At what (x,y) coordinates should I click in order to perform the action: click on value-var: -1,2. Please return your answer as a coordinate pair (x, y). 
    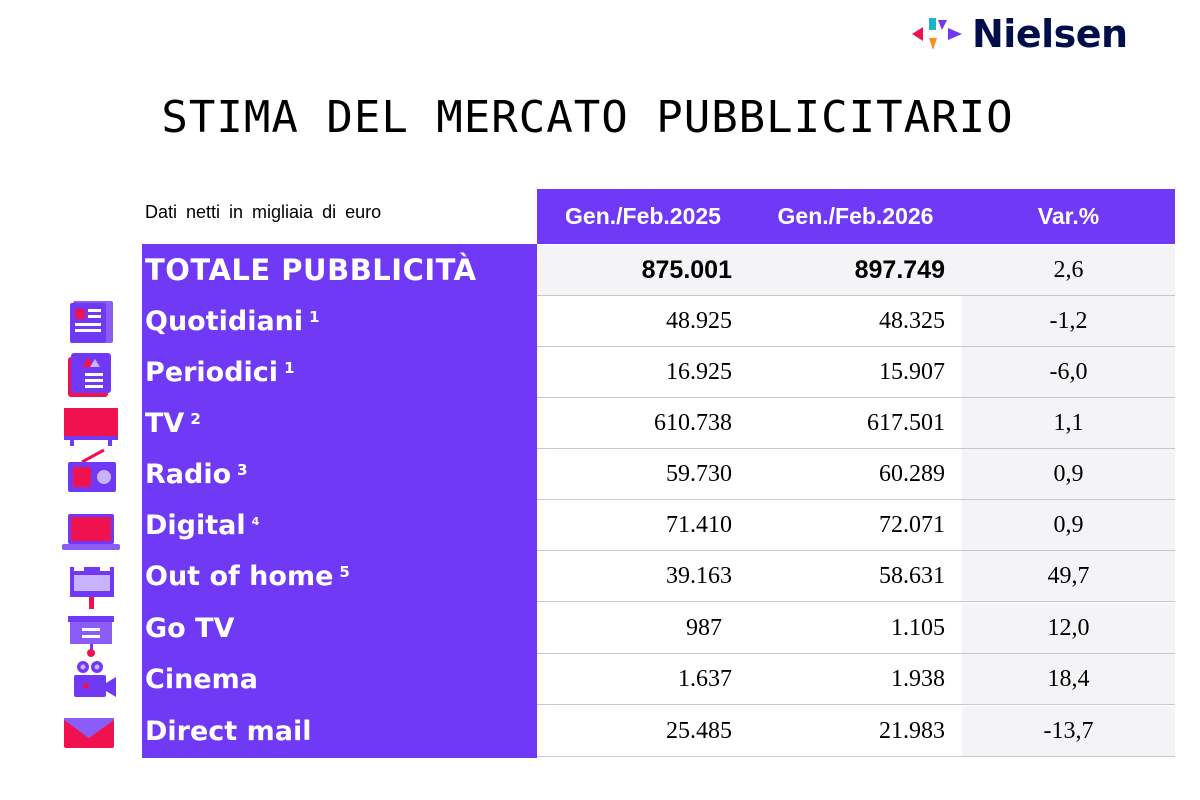
    Looking at the image, I should click on (1068, 321).